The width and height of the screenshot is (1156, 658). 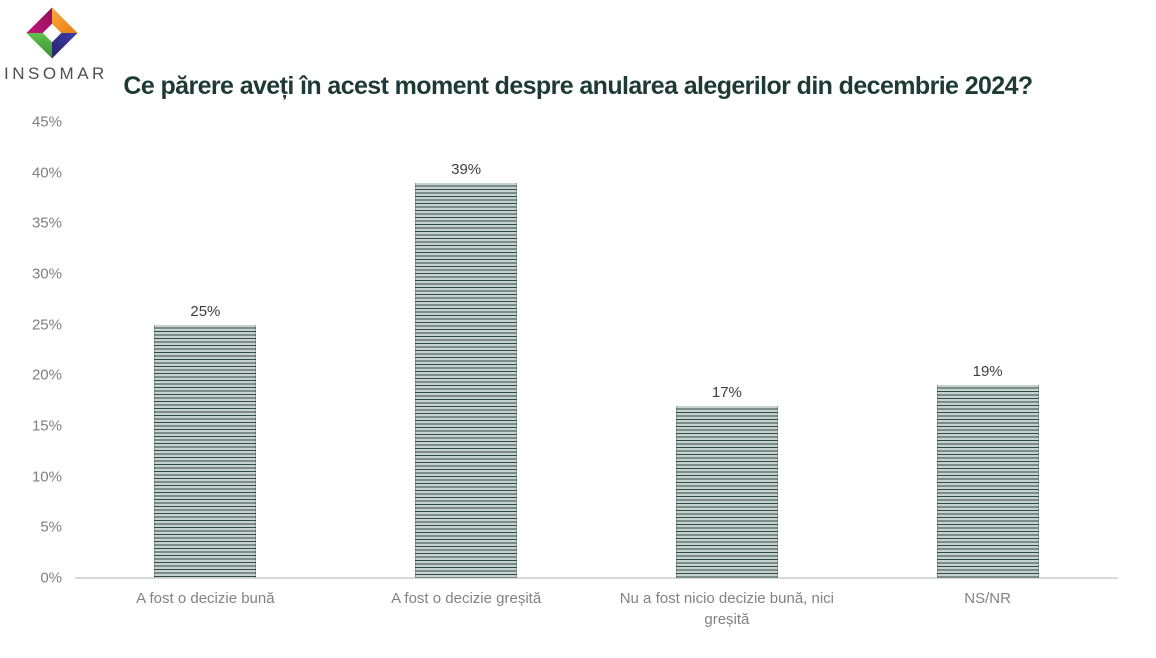 What do you see at coordinates (726, 392) in the screenshot?
I see `bar-value-label: 17%` at bounding box center [726, 392].